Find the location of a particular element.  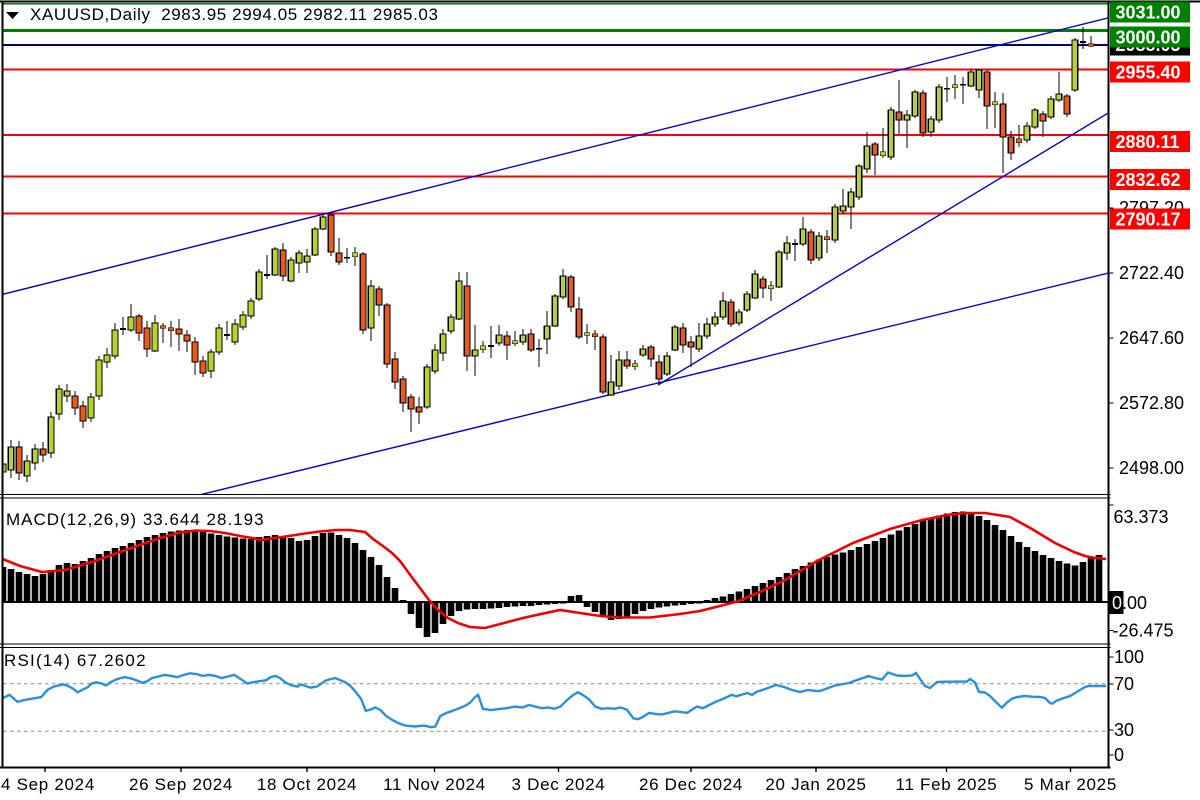

svg-text: 18 Oct 2024 is located at coordinates (307, 784).